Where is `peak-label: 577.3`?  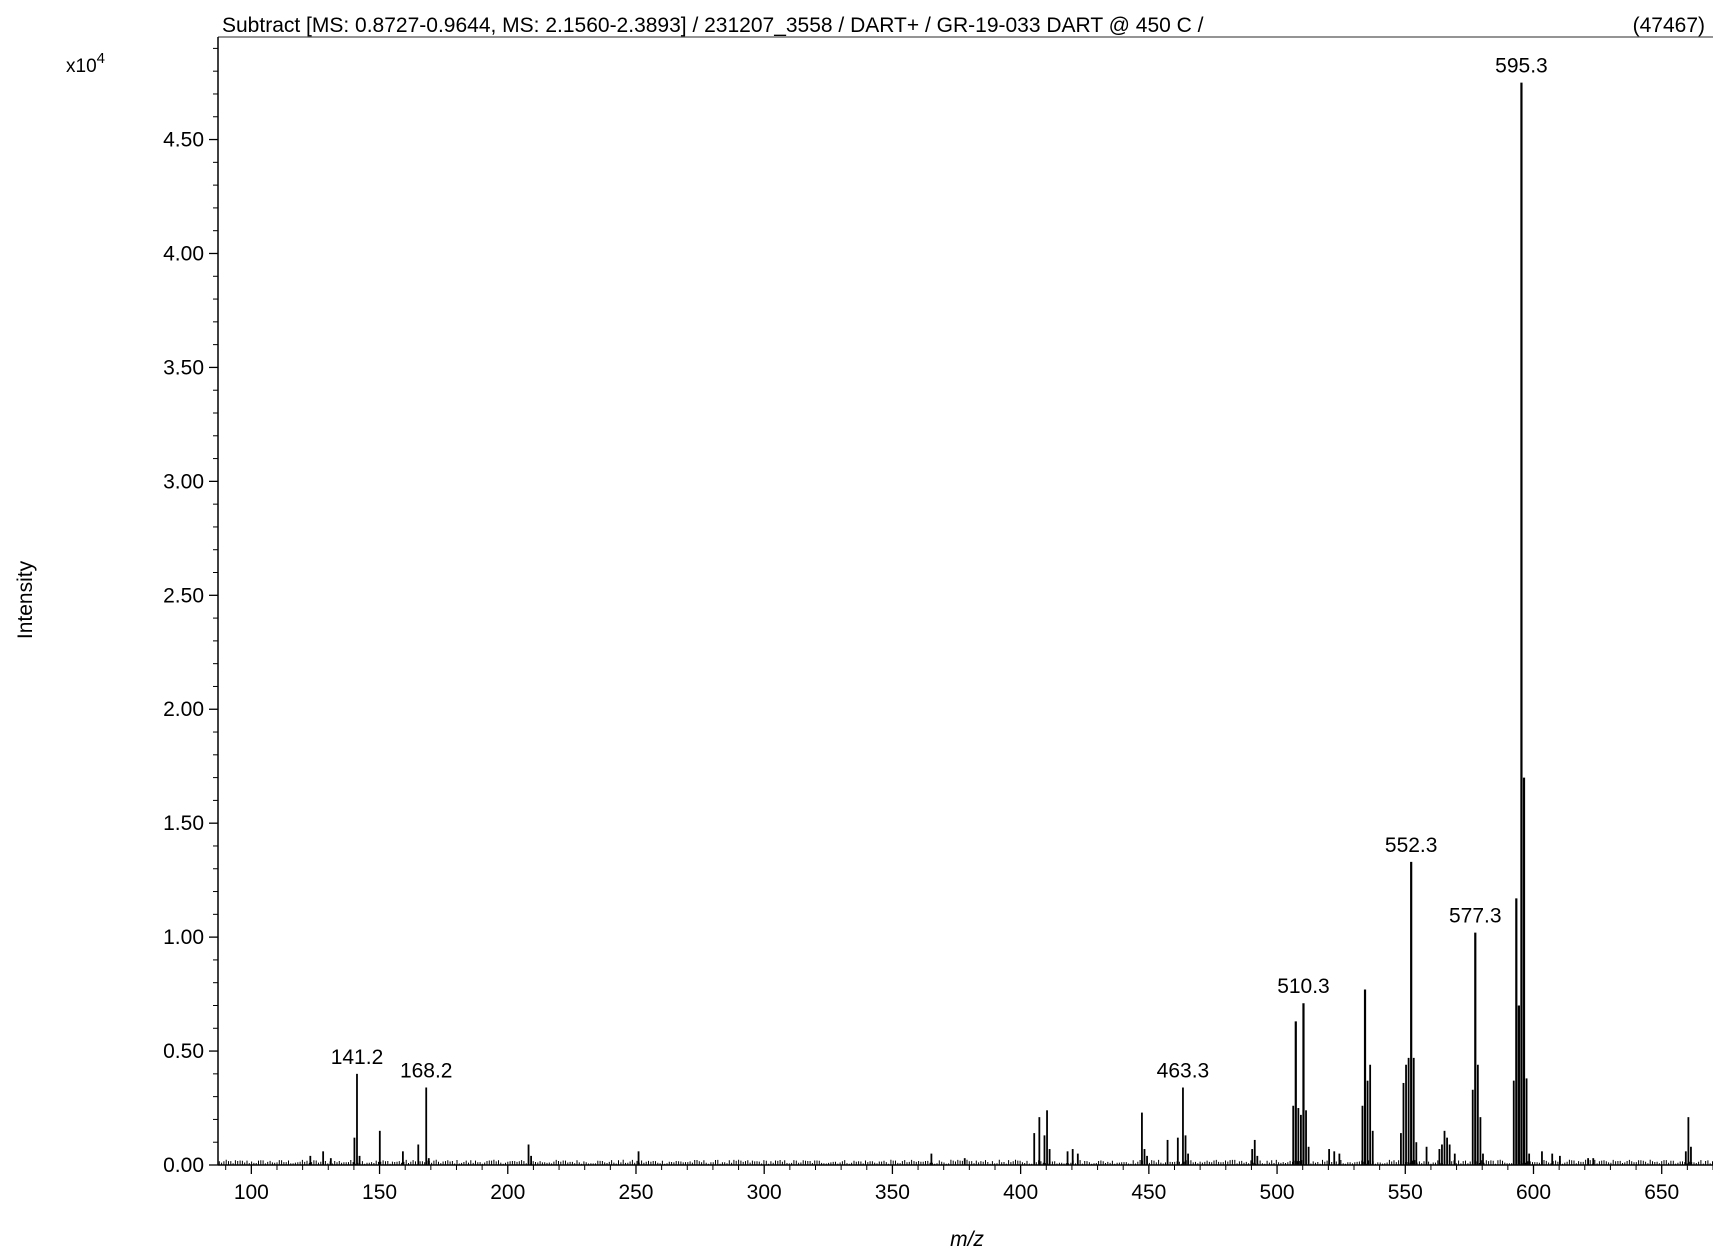
peak-label: 577.3 is located at coordinates (1475, 916).